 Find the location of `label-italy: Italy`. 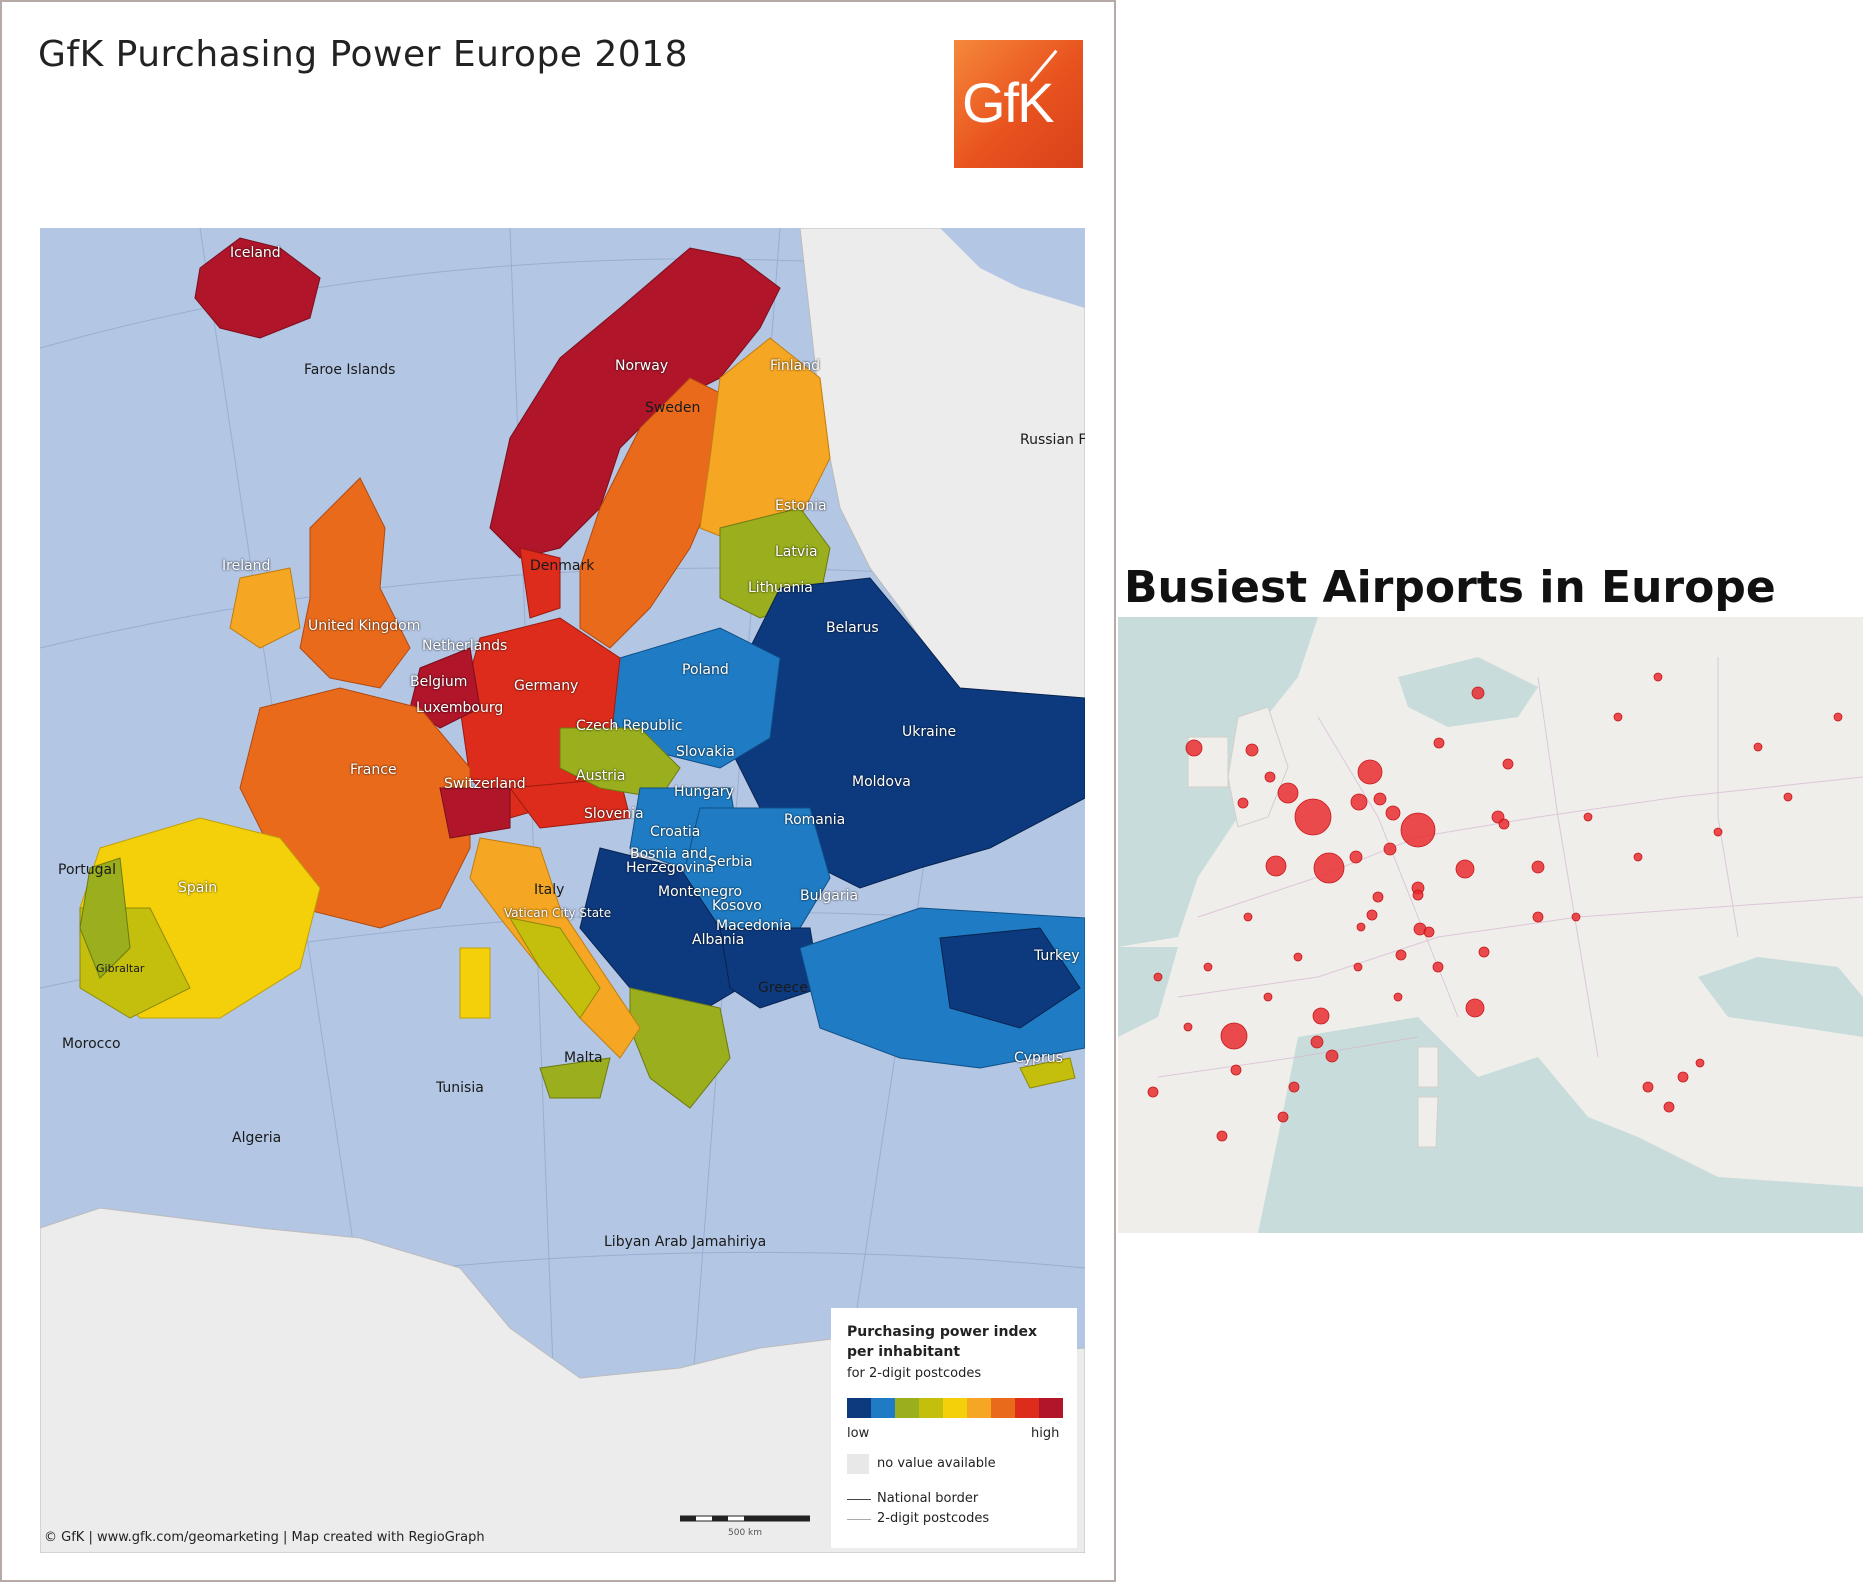

label-italy: Italy is located at coordinates (549, 890).